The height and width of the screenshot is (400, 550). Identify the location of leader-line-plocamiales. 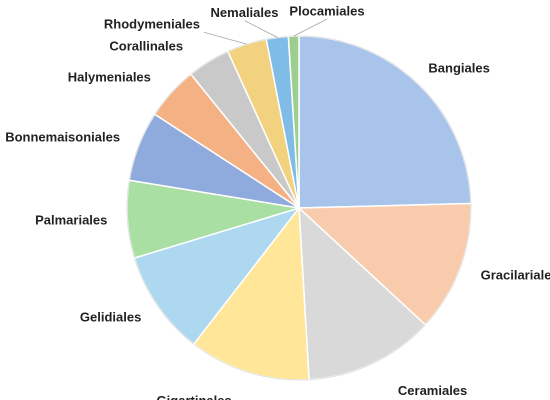
(310, 27).